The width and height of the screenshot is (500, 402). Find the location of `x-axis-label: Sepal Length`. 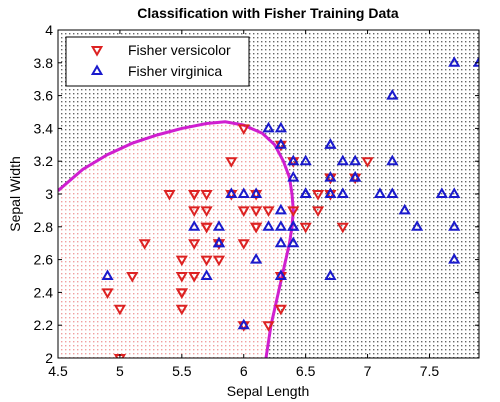

x-axis-label: Sepal Length is located at coordinates (268, 391).